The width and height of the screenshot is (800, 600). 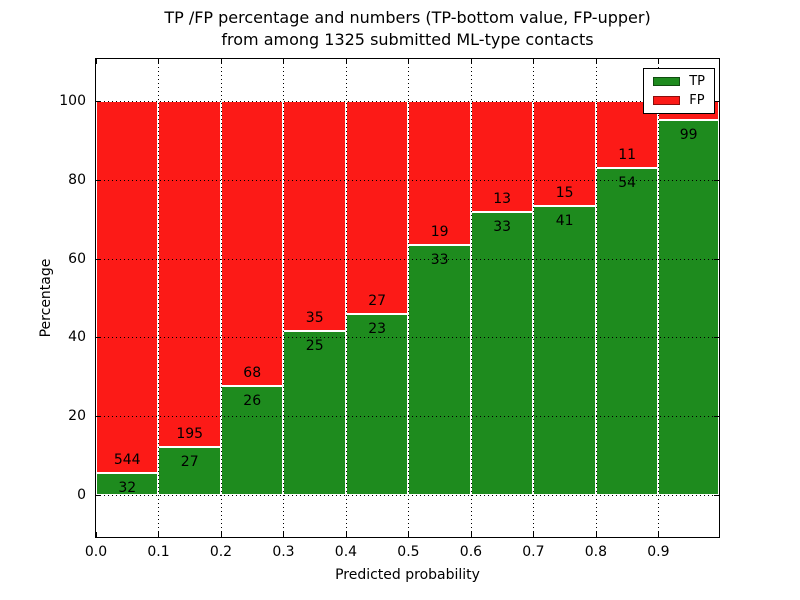 I want to click on fp-count-label: 15, so click(x=564, y=193).